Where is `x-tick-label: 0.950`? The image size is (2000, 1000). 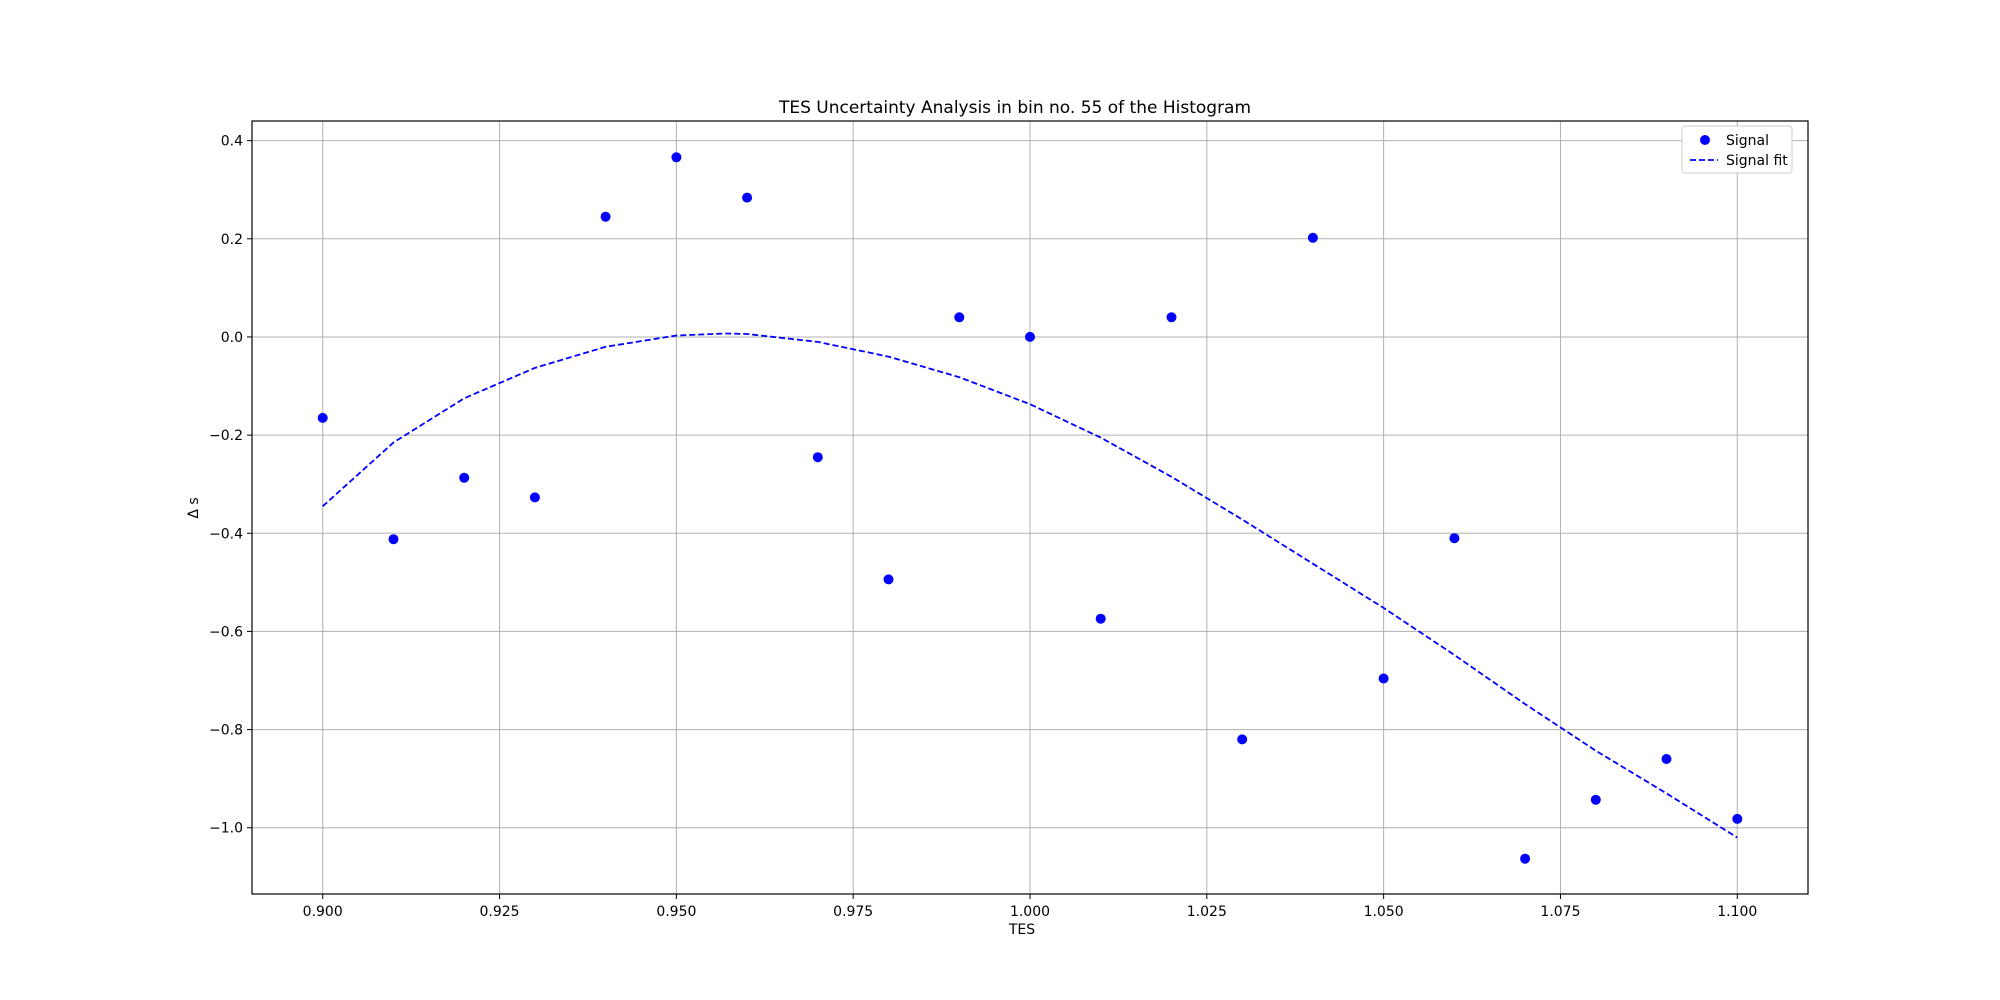
x-tick-label: 0.950 is located at coordinates (676, 912).